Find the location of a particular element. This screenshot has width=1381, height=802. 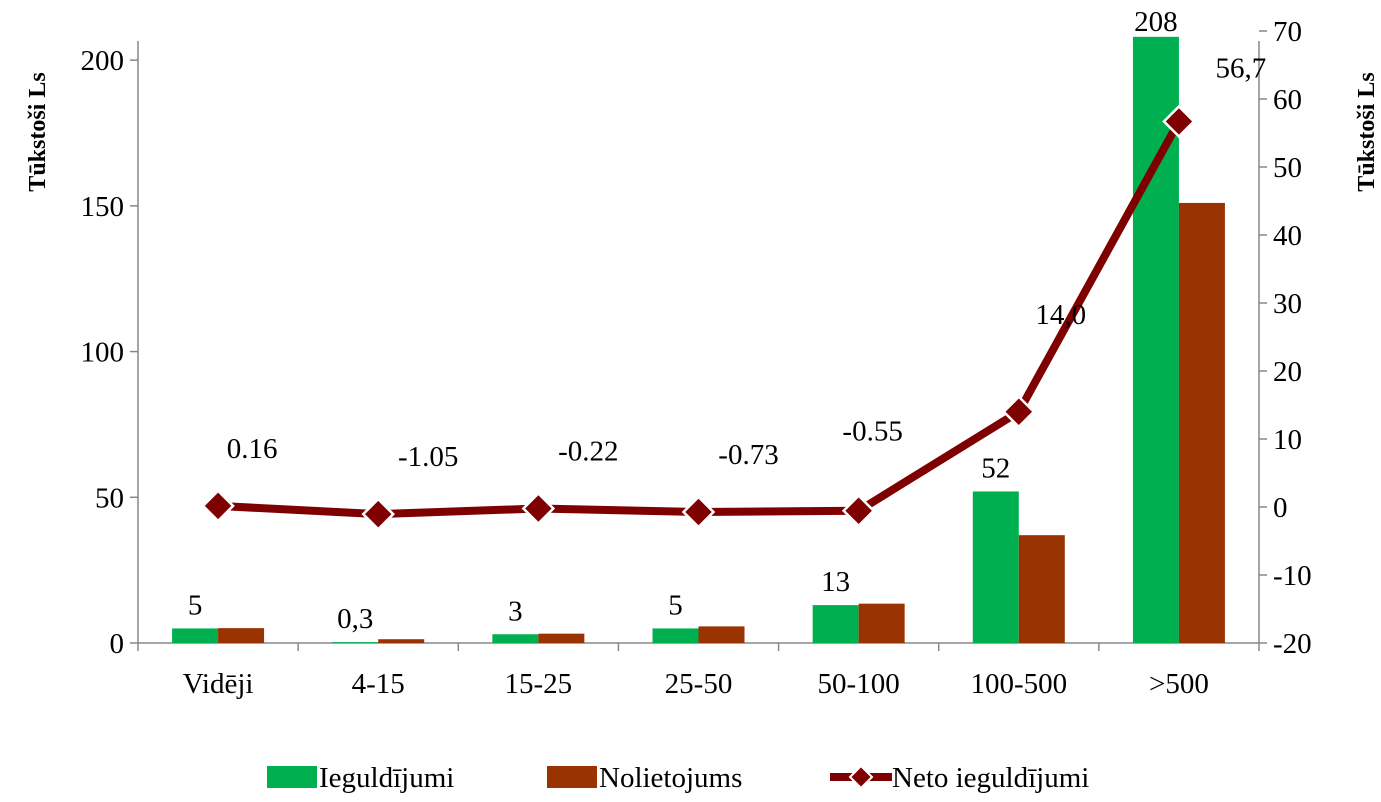

category-label: Vidēji is located at coordinates (218, 684).